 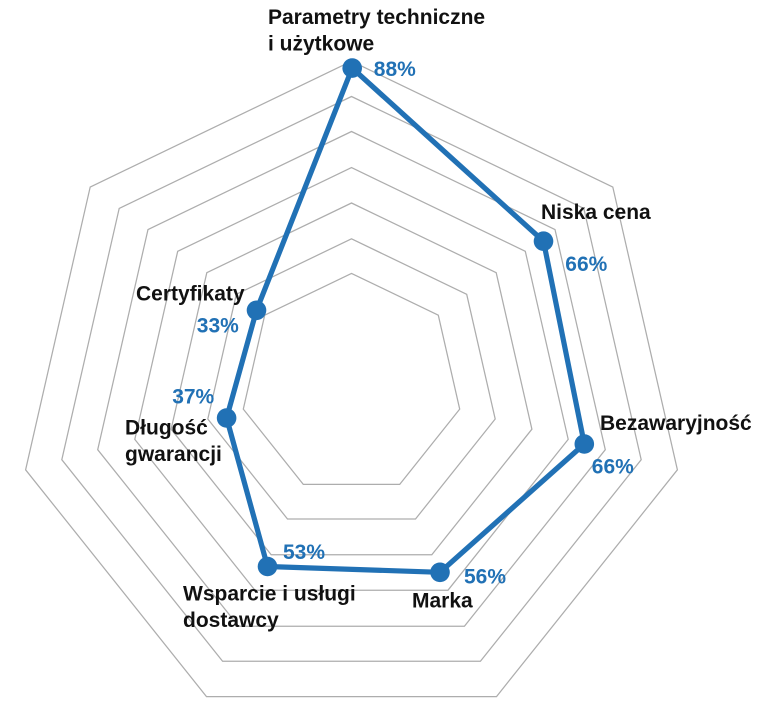 What do you see at coordinates (218, 326) in the screenshot?
I see `svg-text: 33%` at bounding box center [218, 326].